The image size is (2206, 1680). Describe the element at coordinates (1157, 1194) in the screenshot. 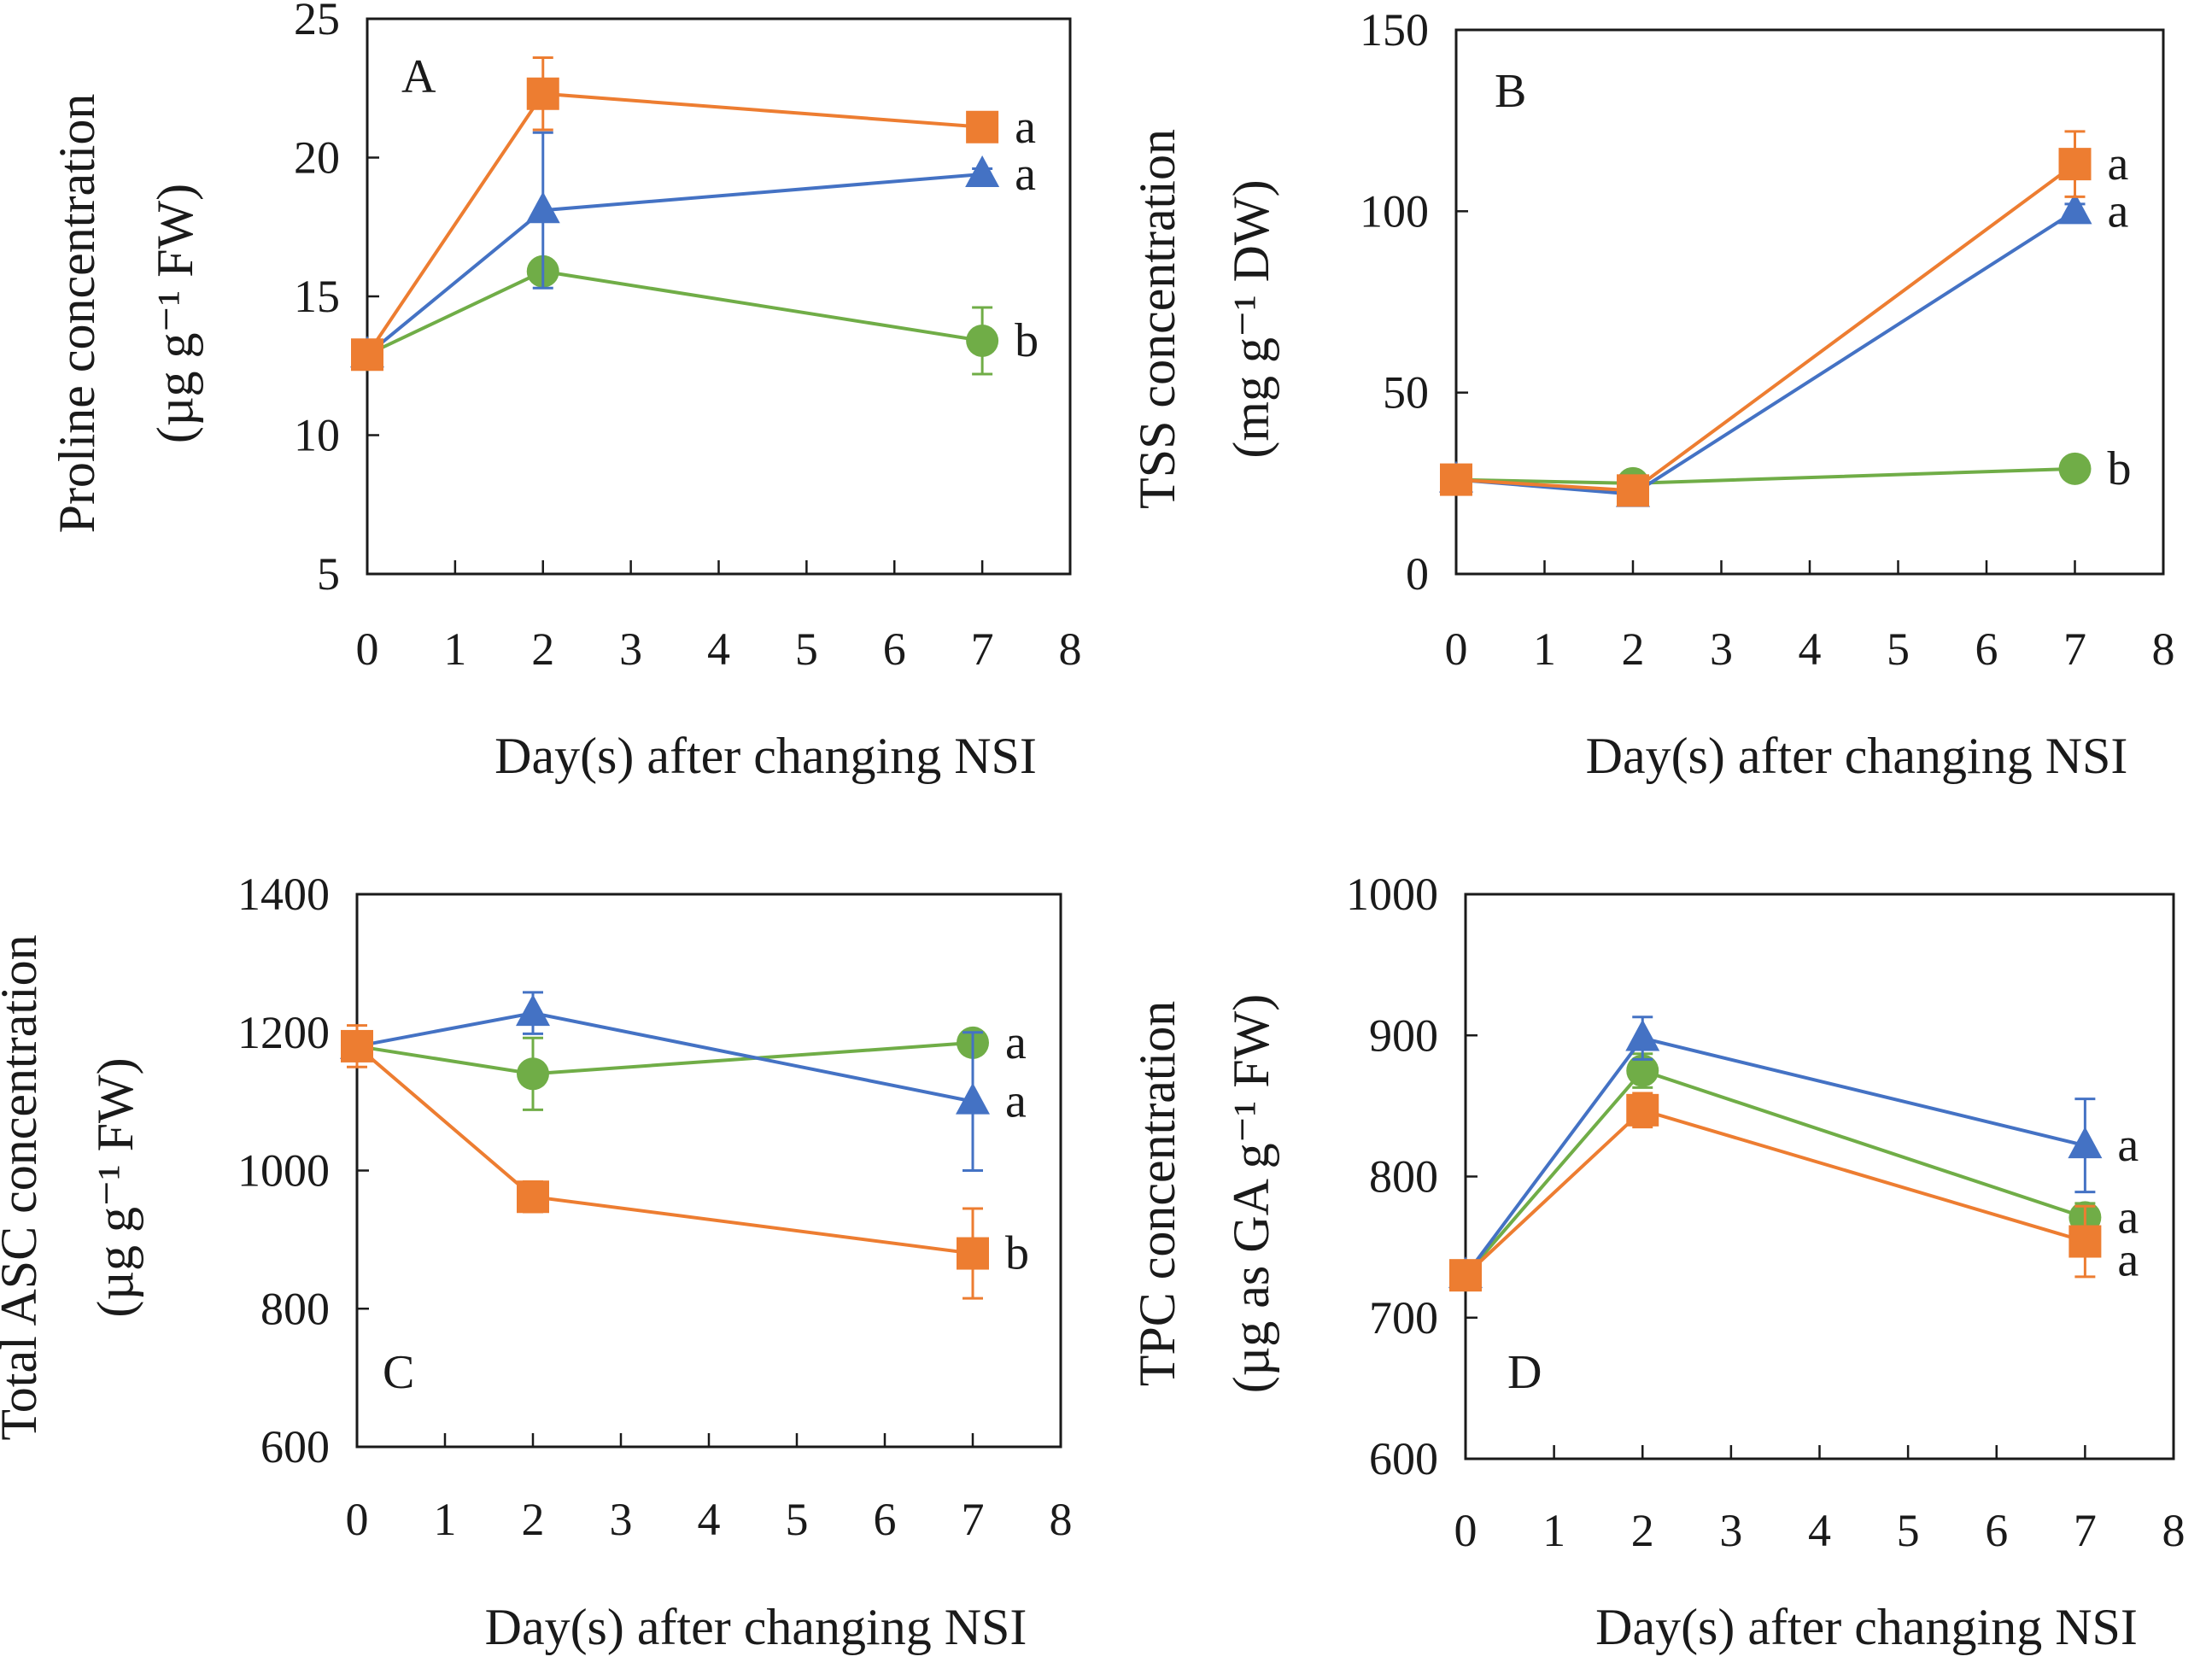

I see `y-axis-title: TPC concentration` at that location.